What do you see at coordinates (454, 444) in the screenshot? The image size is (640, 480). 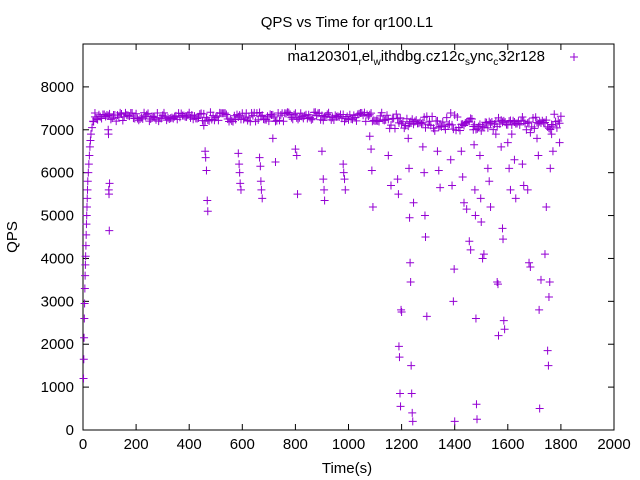 I see `x-tick-label: 1400` at bounding box center [454, 444].